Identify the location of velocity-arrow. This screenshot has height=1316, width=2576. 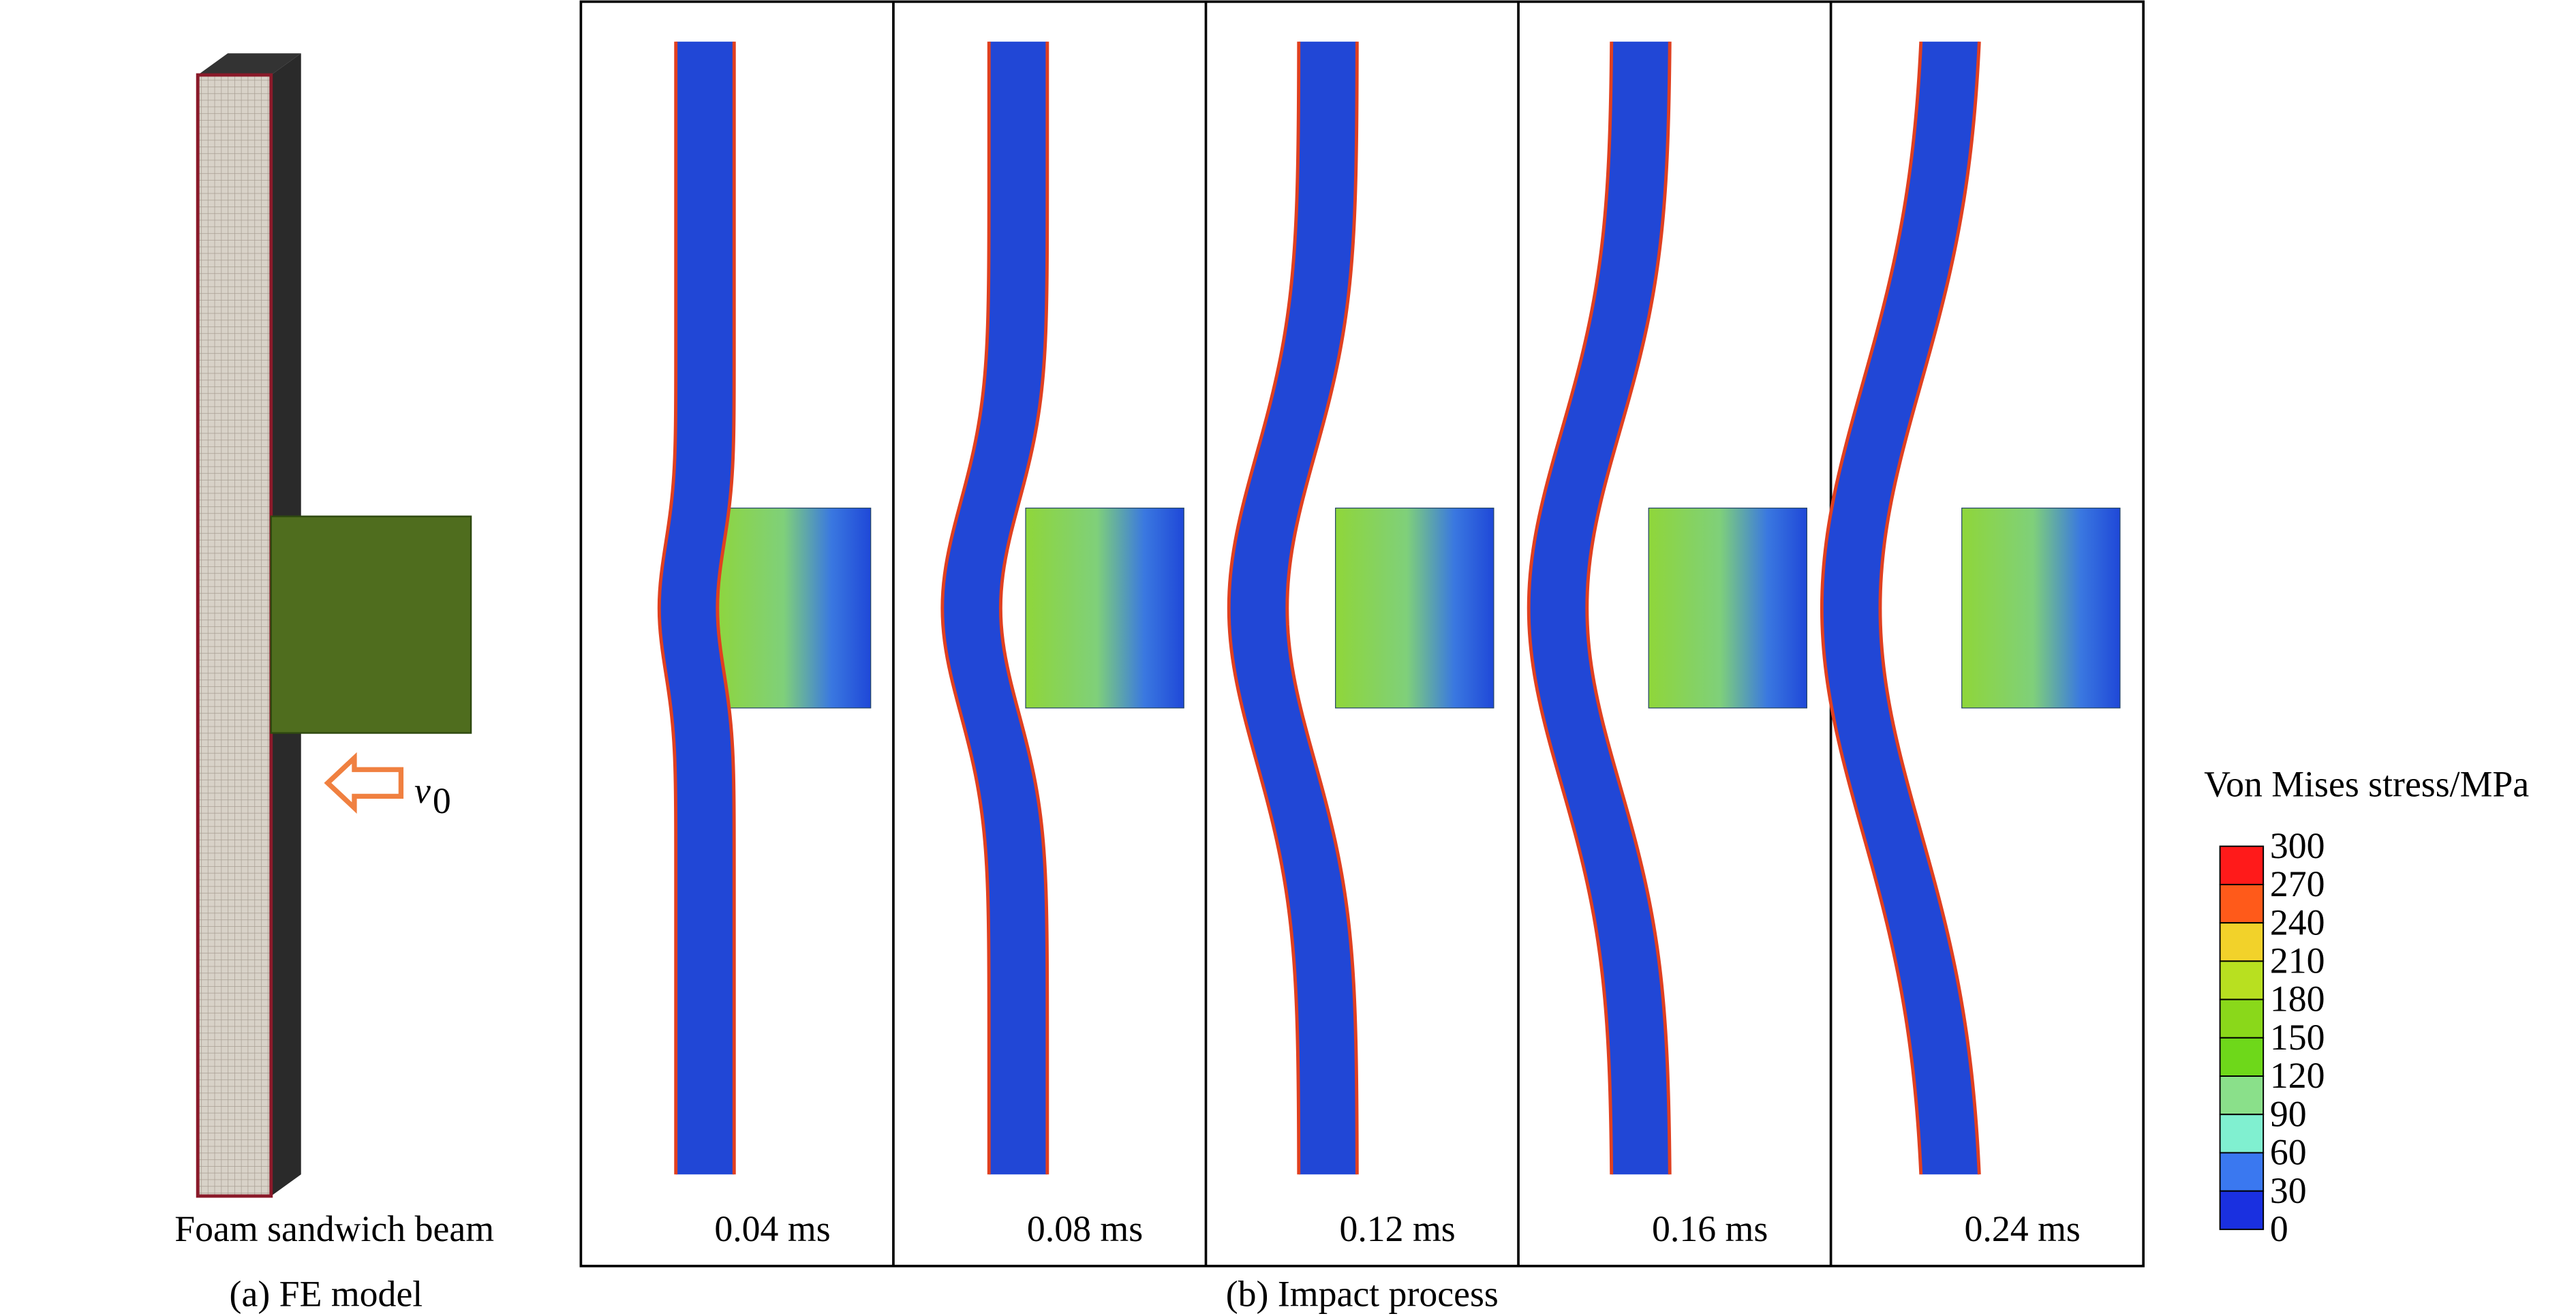
(364, 783).